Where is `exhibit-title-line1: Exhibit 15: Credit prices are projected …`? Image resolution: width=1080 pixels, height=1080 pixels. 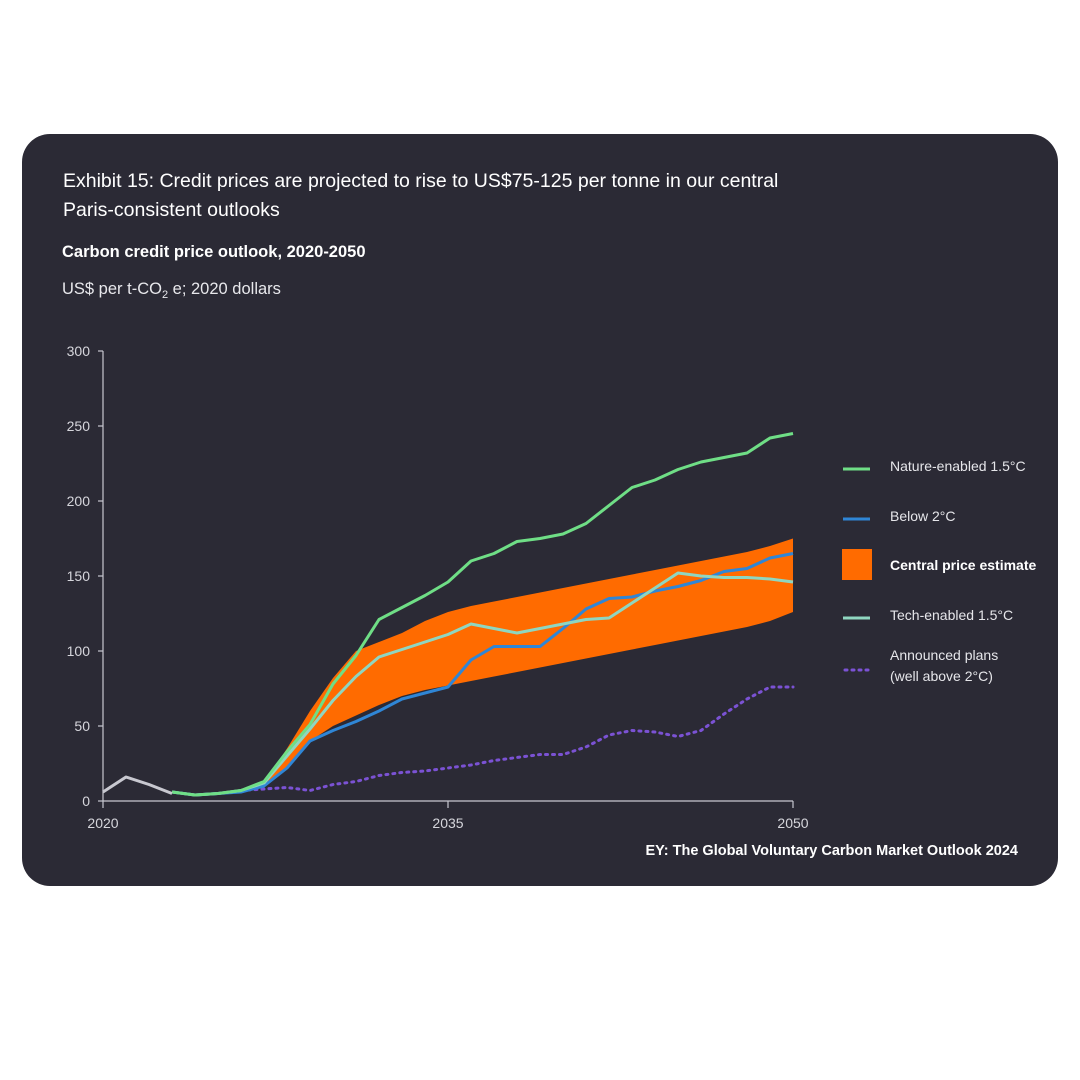 exhibit-title-line1: Exhibit 15: Credit prices are projected … is located at coordinates (421, 181).